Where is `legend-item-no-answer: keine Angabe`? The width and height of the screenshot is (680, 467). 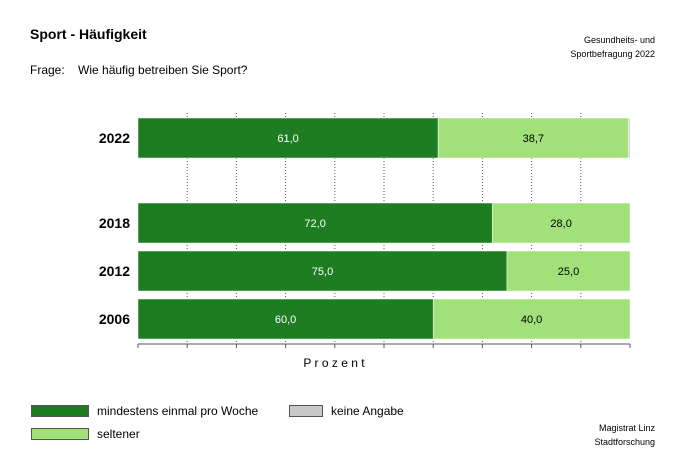 legend-item-no-answer: keine Angabe is located at coordinates (346, 411).